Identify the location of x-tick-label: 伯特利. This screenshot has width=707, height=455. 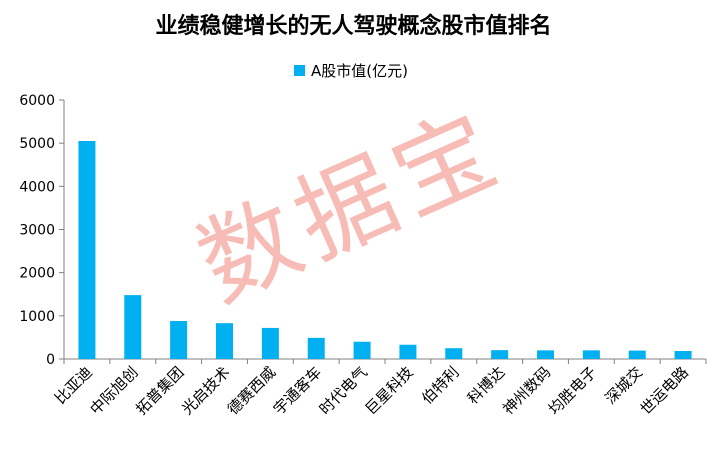
(440, 385).